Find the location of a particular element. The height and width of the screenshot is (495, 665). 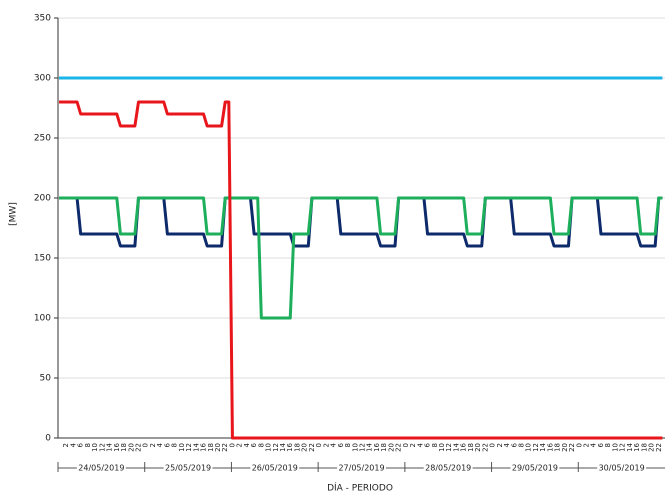

x-axis-title: DÍA - PERIODO is located at coordinates (360, 488).